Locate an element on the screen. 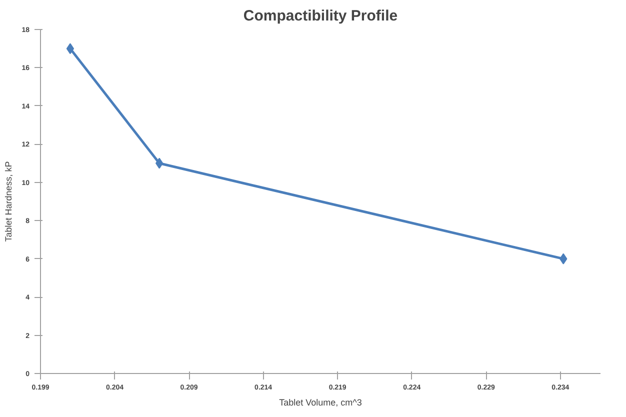 The height and width of the screenshot is (417, 626). y-axis-title: Tablet Hardness, kP is located at coordinates (9, 201).